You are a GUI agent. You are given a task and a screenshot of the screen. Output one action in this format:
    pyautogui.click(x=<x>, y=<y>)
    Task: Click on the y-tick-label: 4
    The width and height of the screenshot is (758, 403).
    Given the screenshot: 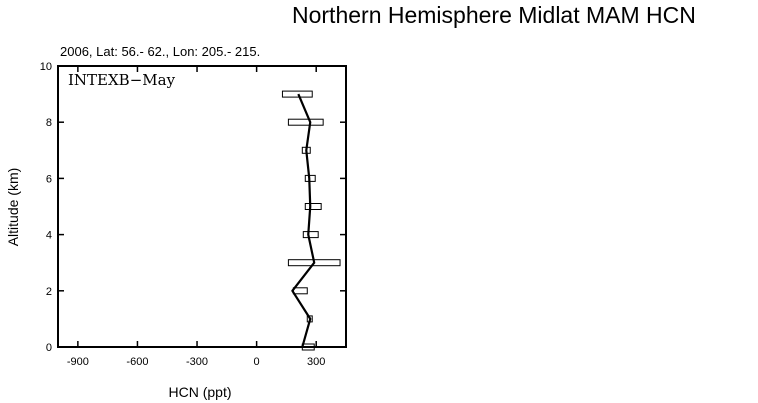 What is the action you would take?
    pyautogui.click(x=49, y=236)
    